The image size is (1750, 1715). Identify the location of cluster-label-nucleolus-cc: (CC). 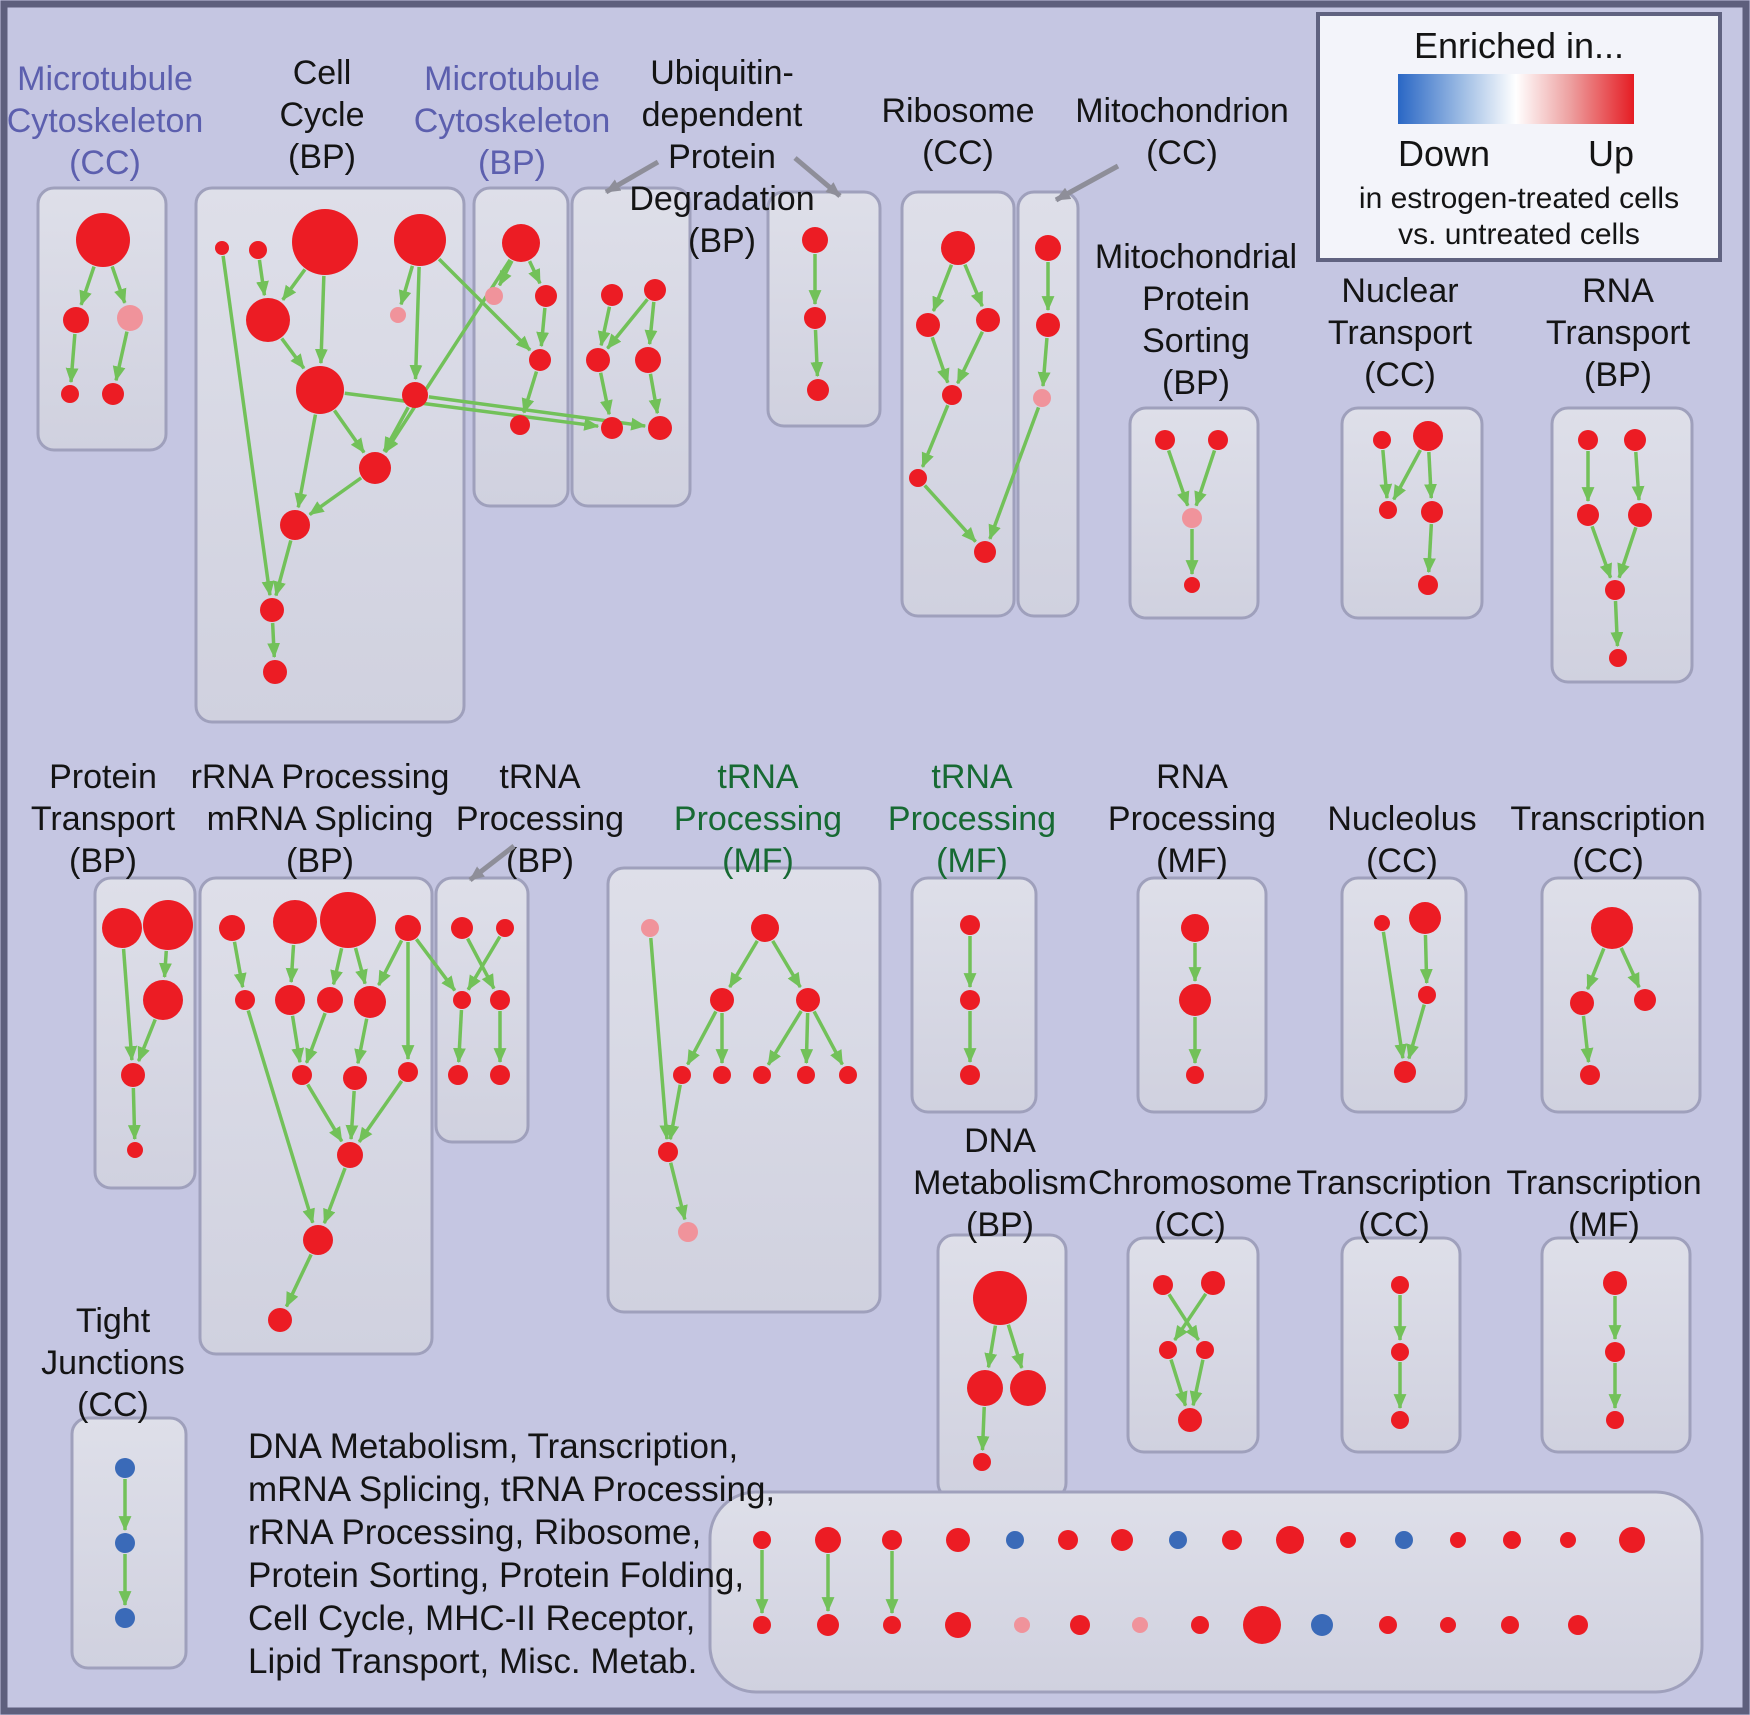
(1402, 861).